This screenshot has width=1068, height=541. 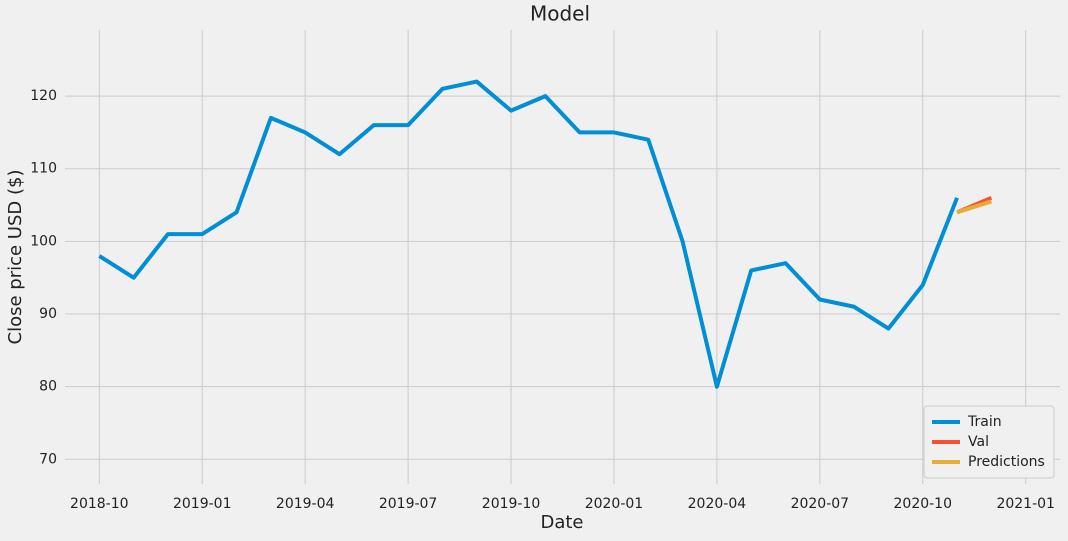 I want to click on x-axis-label: Date, so click(x=561, y=522).